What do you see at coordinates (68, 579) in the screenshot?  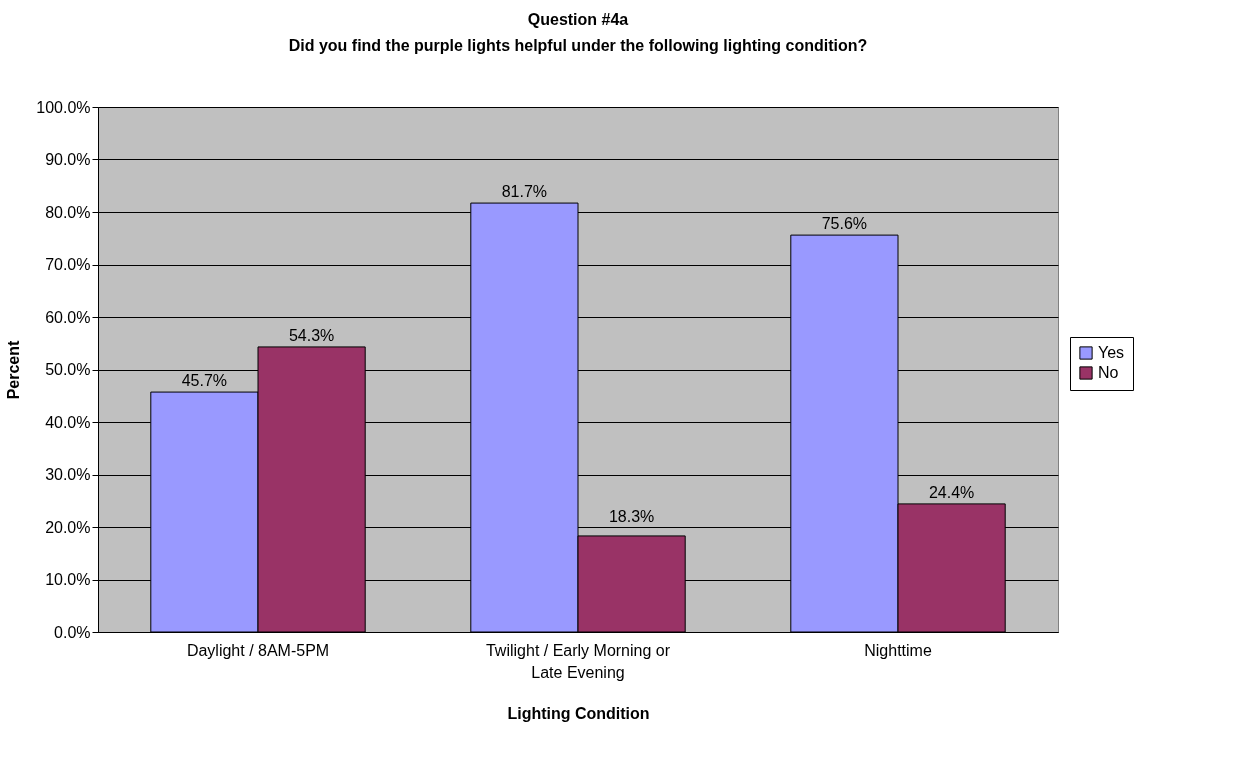 I see `y-tick-label: 10.0%` at bounding box center [68, 579].